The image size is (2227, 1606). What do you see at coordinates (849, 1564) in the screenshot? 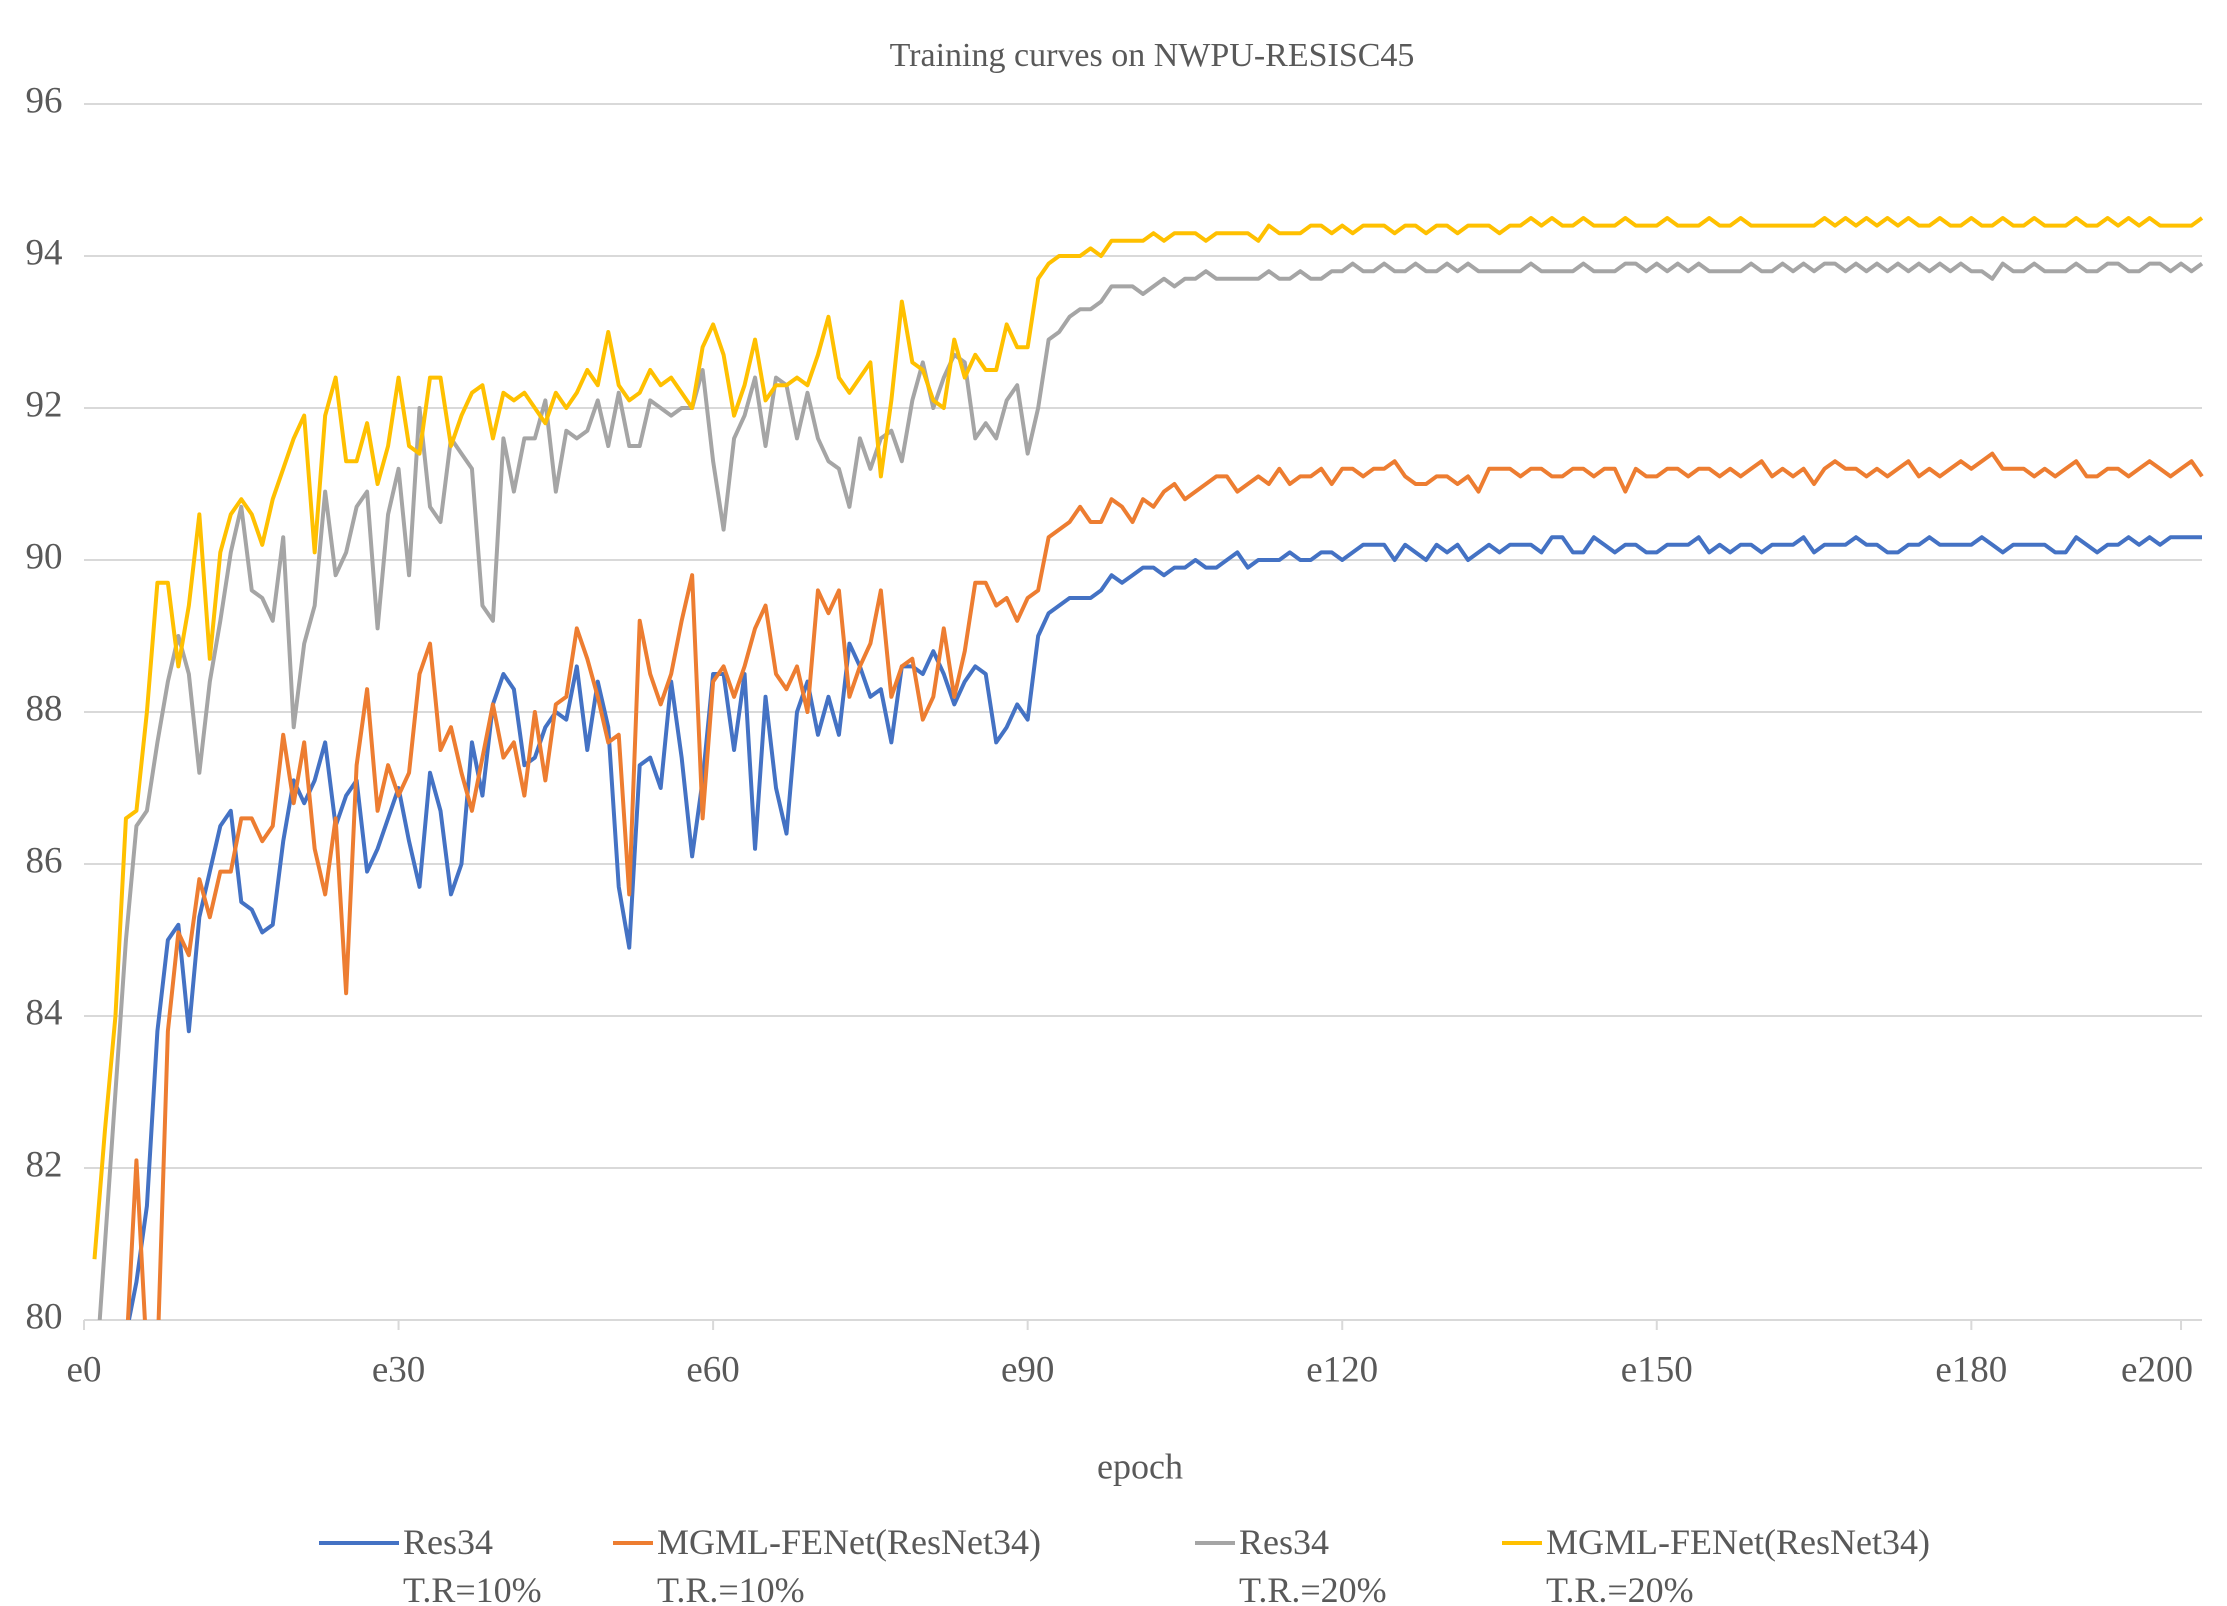
I see `legend-label: MGML-FENet(ResNet34) T.R.=10%` at bounding box center [849, 1564].